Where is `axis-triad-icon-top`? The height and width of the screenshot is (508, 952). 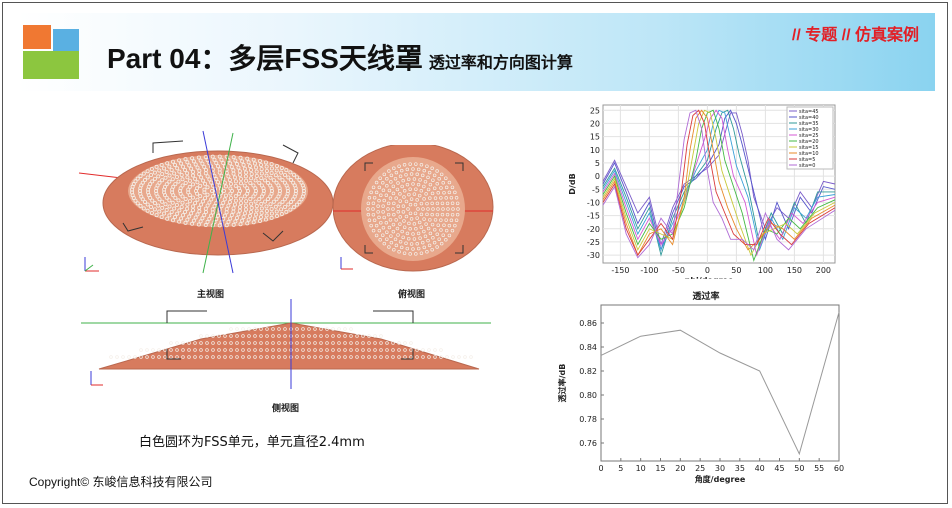 axis-triad-icon-top is located at coordinates (346, 263).